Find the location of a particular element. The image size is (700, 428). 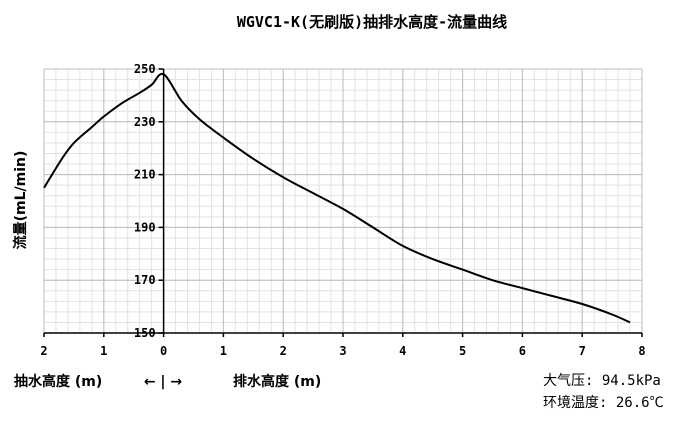

x-tick-labels: 2 1 0 1 2 3 4 5 6 7 8 is located at coordinates (342, 351).